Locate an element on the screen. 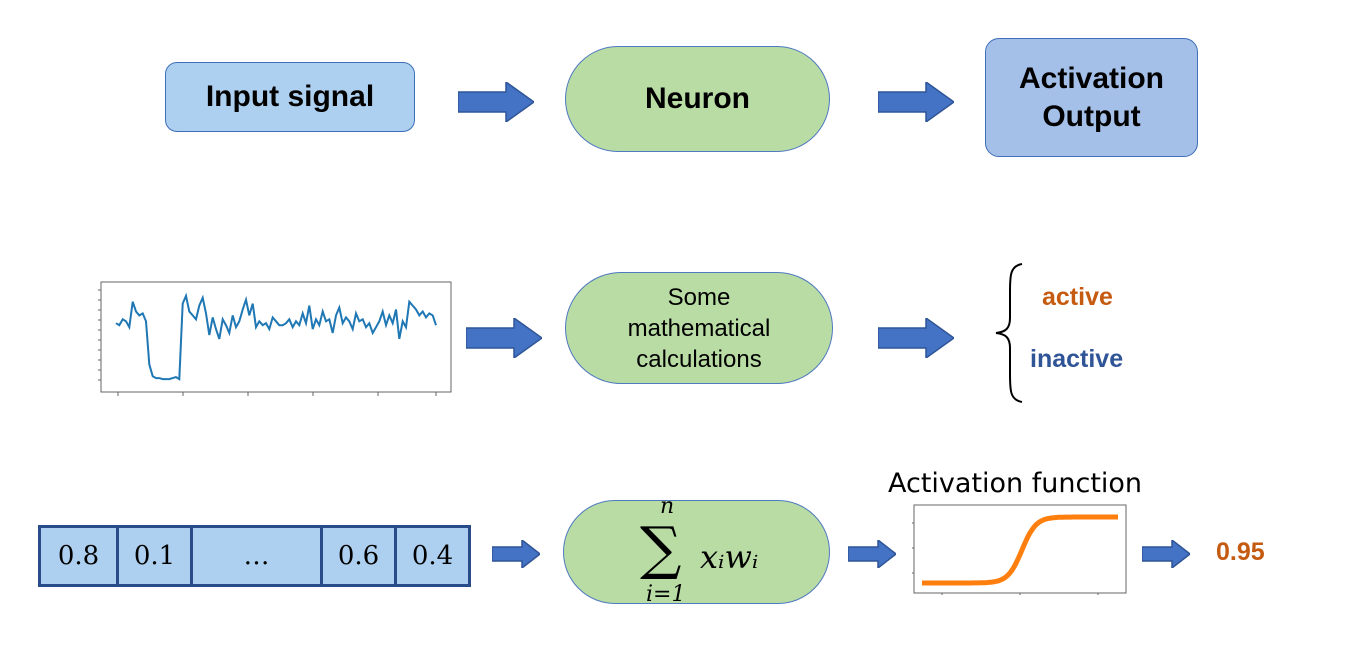 The height and width of the screenshot is (660, 1346). process-line-2: mathematical is located at coordinates (699, 328).